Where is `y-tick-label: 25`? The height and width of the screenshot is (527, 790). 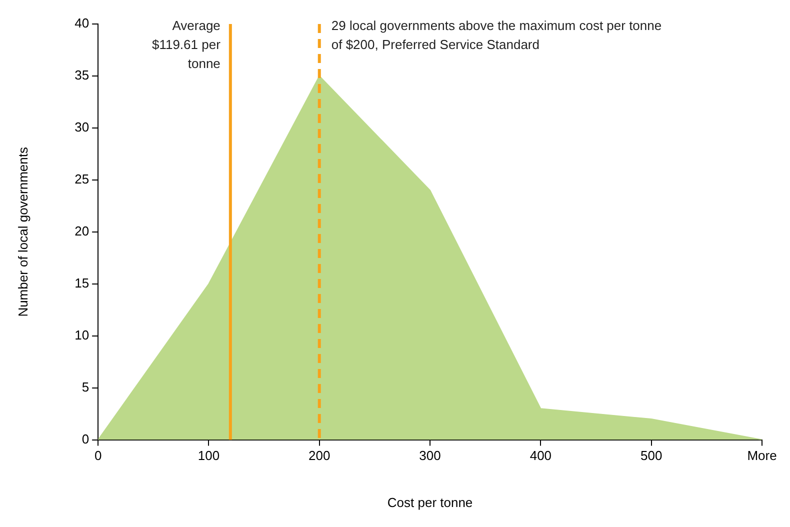
y-tick-label: 25 is located at coordinates (82, 179).